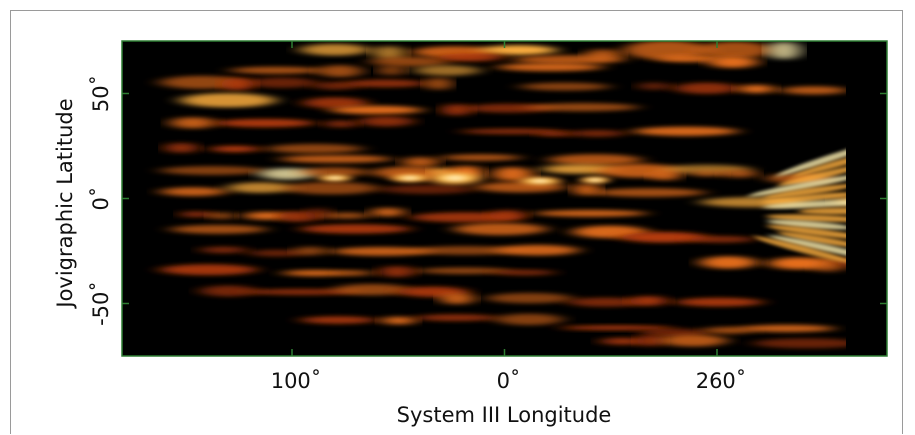  Describe the element at coordinates (65, 203) in the screenshot. I see `y-axis-title: Jovigraphic Latitude` at that location.